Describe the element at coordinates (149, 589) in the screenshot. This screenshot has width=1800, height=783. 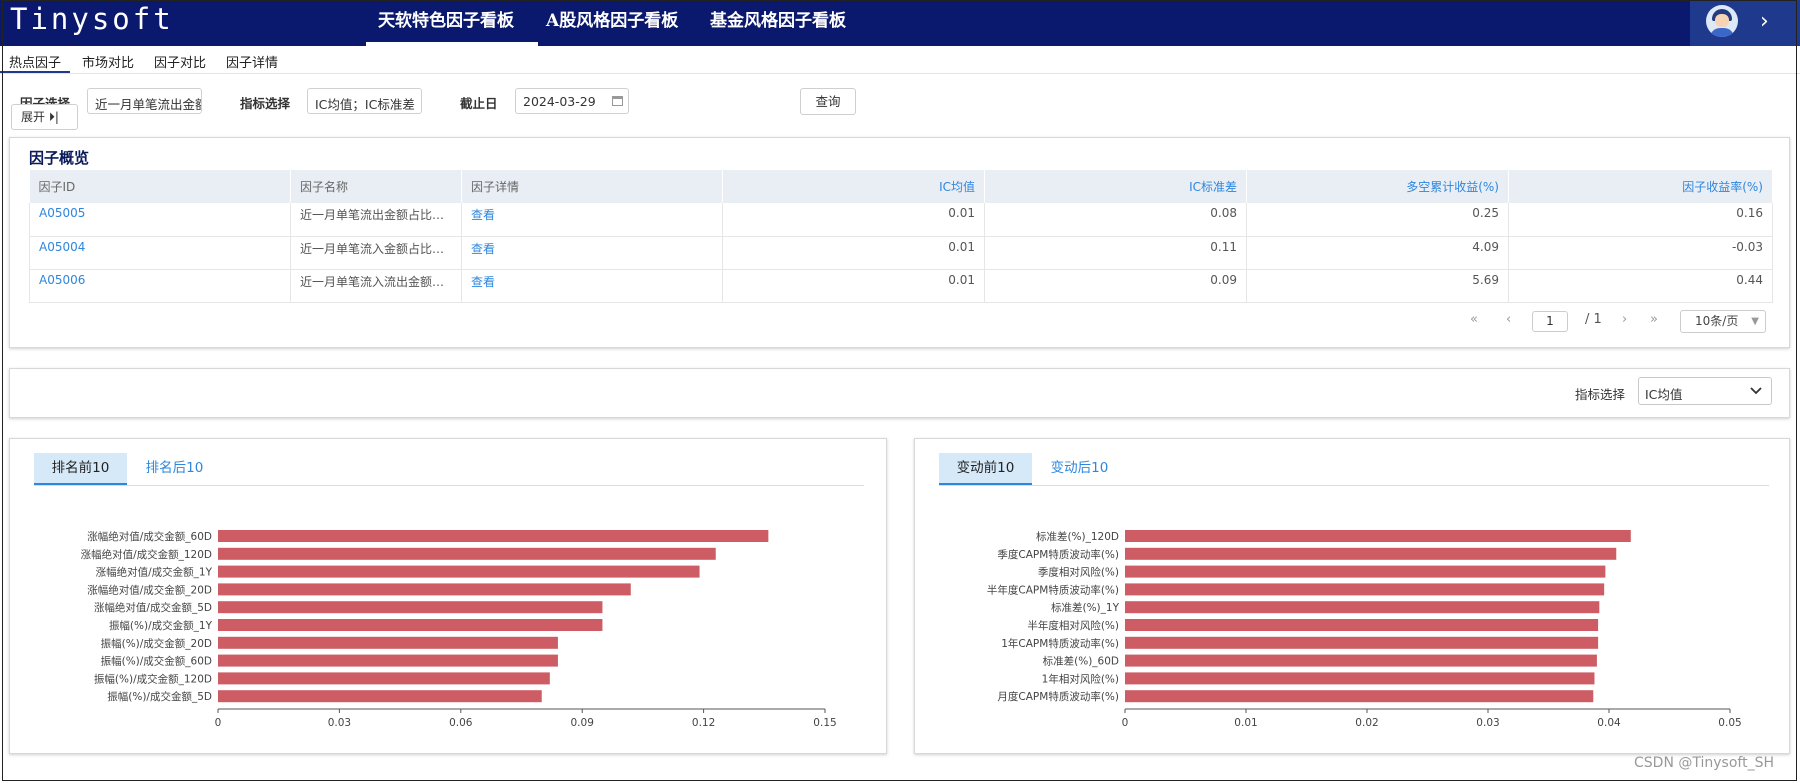
I see `category-label: 涨幅绝对值/成交金额_20D` at that location.